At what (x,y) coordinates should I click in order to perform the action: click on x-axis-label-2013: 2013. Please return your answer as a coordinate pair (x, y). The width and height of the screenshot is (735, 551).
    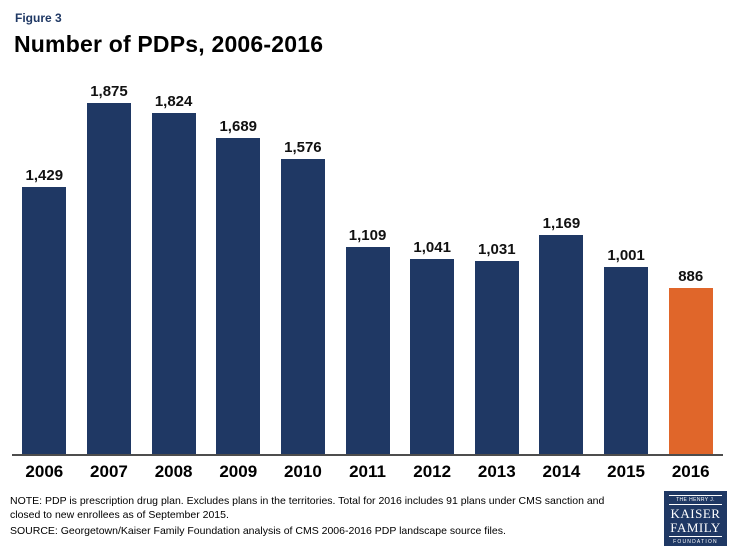
    Looking at the image, I should click on (496, 471).